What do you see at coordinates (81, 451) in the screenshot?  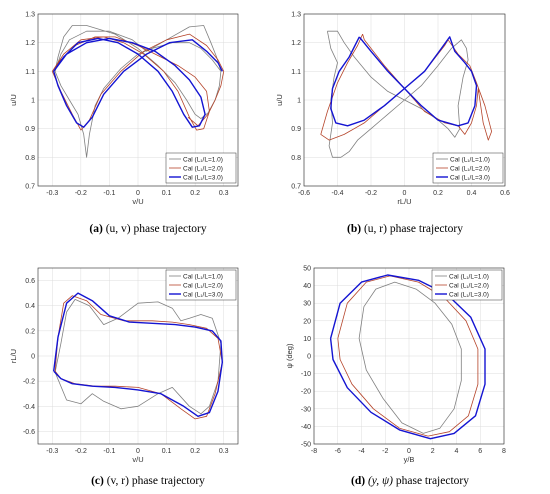 I see `x-tick-label: -0.2` at bounding box center [81, 451].